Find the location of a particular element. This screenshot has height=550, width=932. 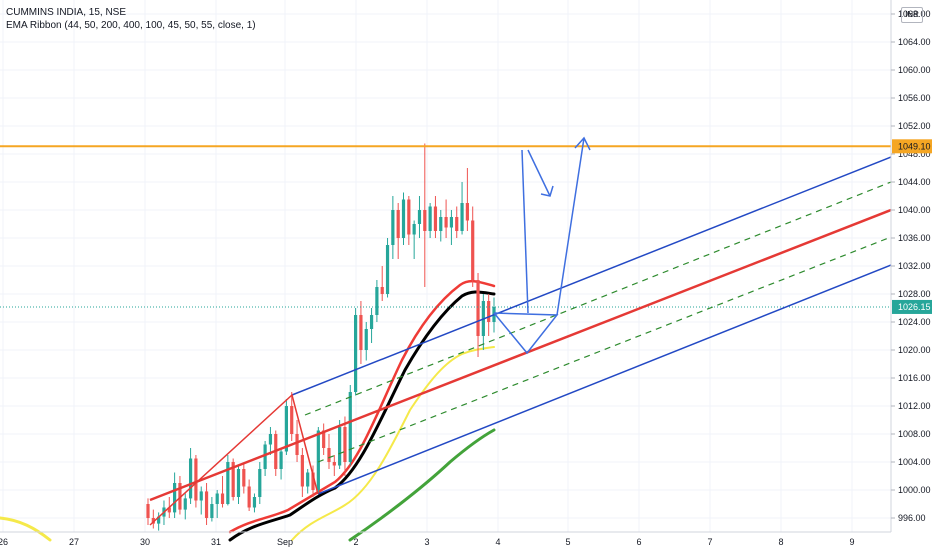

time-axis: 26 27 30 31 Sep 2 3 4 5 6 7 8 9 is located at coordinates (427, 542).